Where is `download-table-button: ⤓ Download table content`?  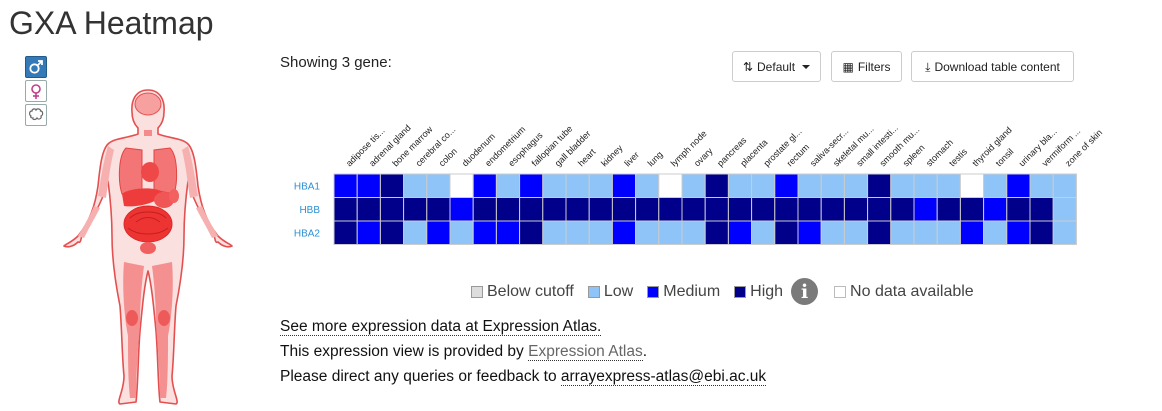
download-table-button: ⤓ Download table content is located at coordinates (992, 66).